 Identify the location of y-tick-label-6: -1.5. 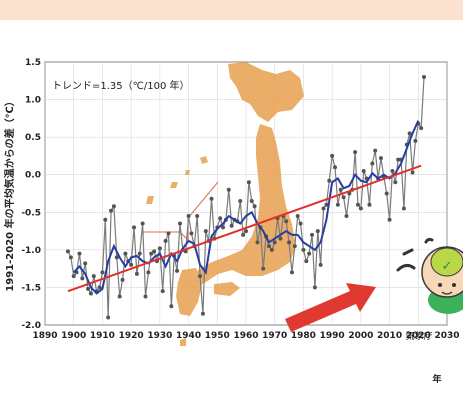
(31, 288).